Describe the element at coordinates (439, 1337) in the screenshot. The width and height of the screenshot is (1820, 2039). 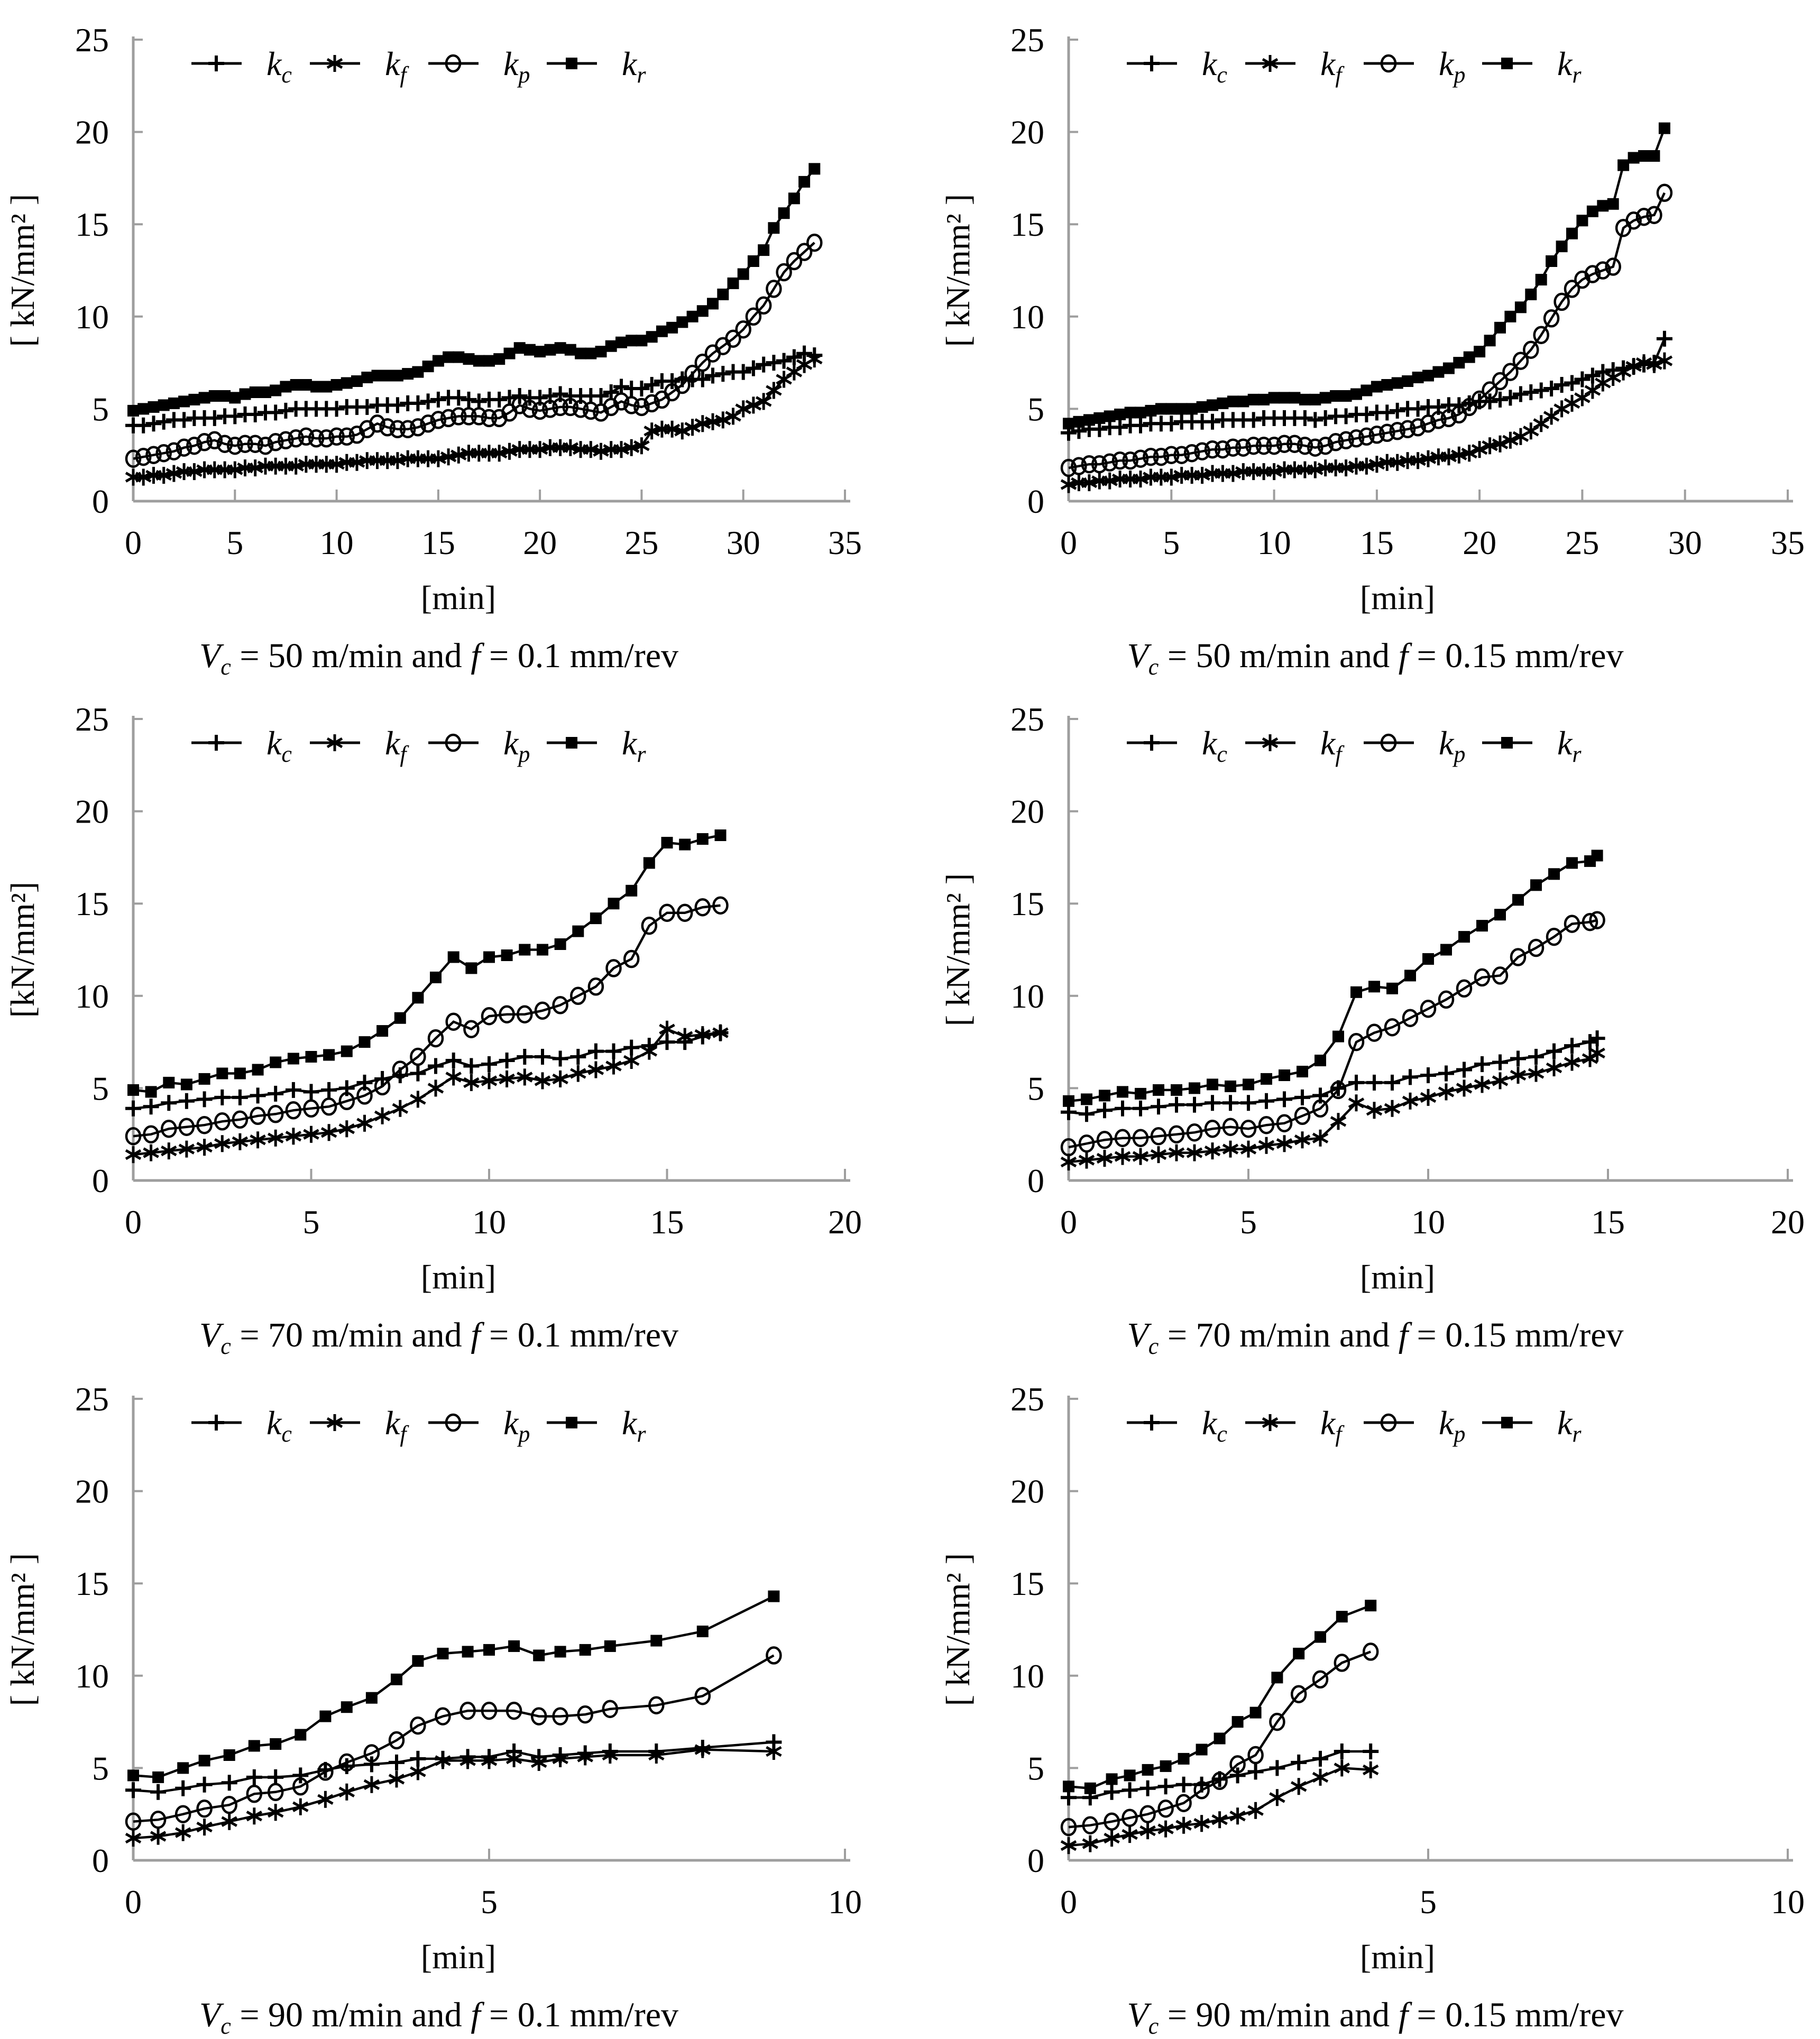
I see `chart-caption: Vc = 70 m/min and f = 0.1 mm/rev` at that location.